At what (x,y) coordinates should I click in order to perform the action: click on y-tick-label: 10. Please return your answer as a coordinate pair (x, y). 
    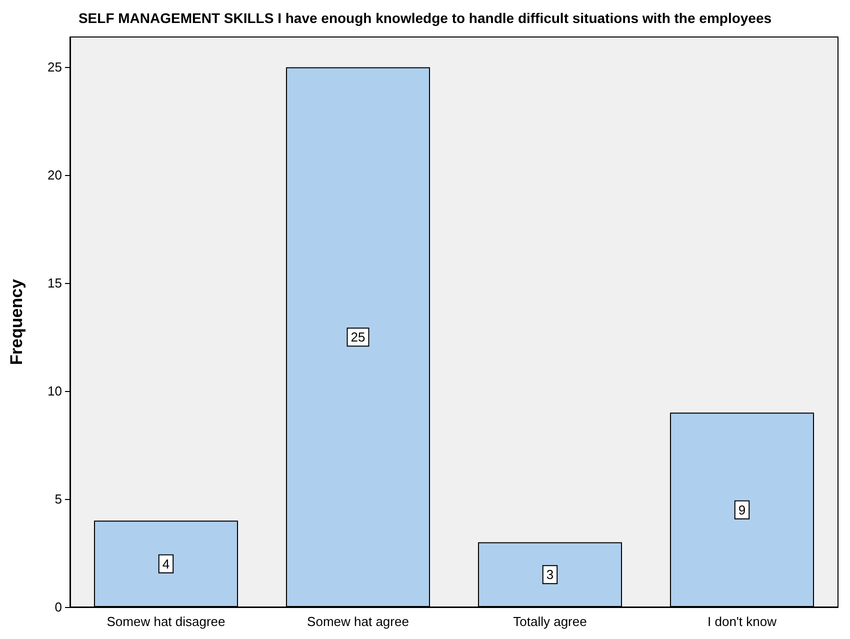
    Looking at the image, I should click on (55, 391).